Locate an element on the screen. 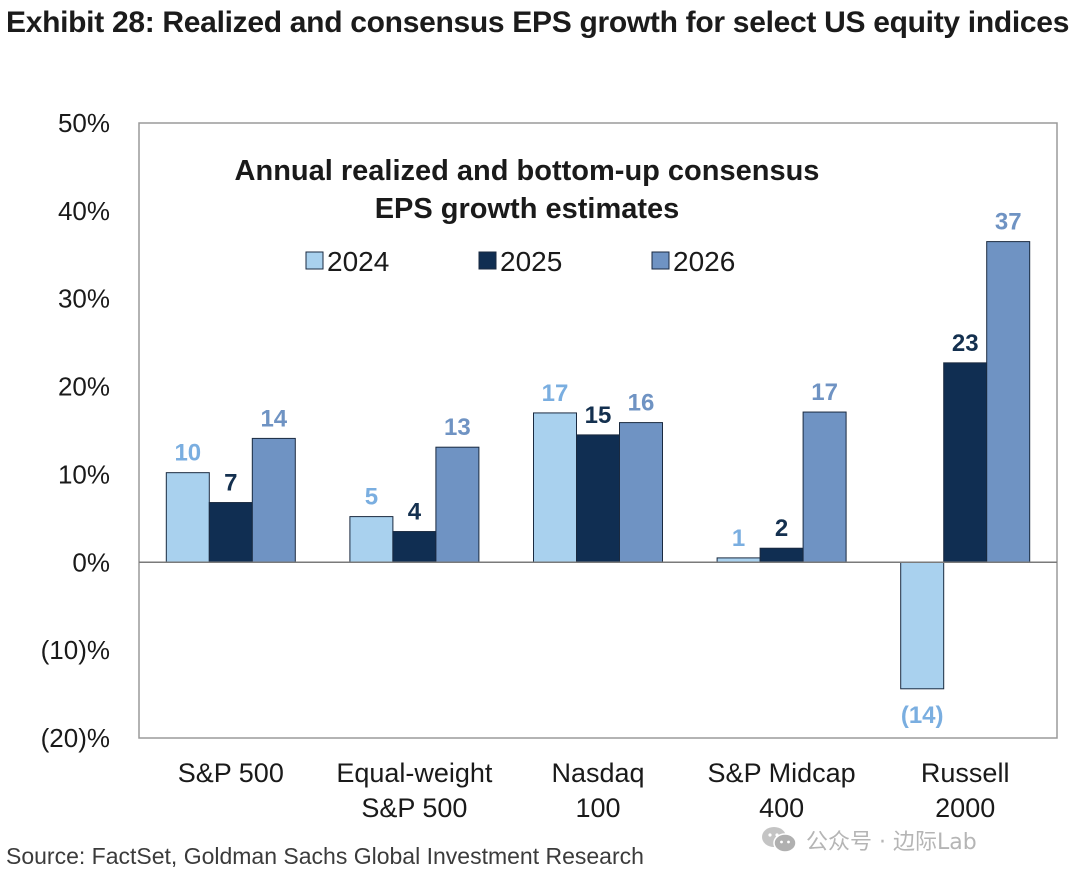  category-label: Nasdaq is located at coordinates (597, 773).